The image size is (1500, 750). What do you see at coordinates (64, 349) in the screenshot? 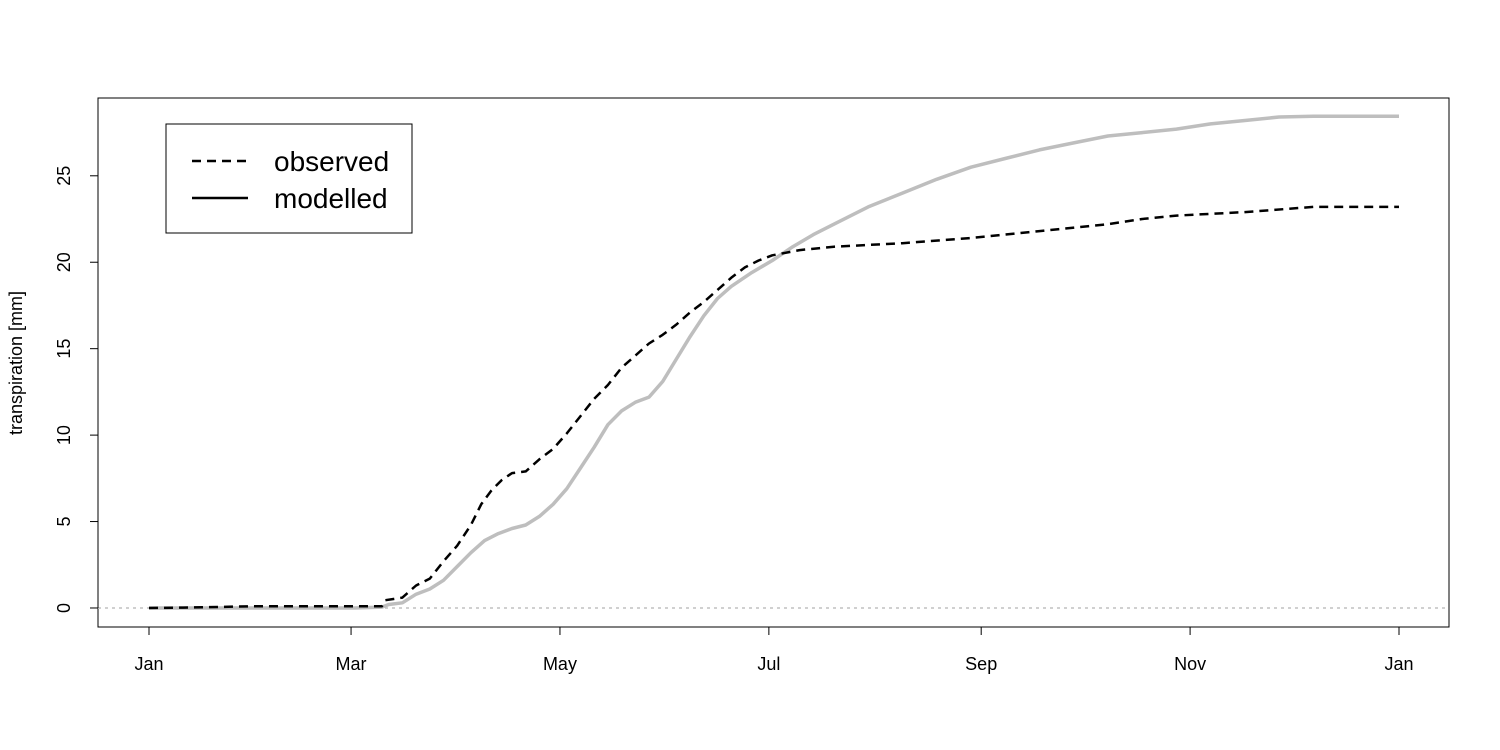
I see `y-tick-label: 15` at bounding box center [64, 349].